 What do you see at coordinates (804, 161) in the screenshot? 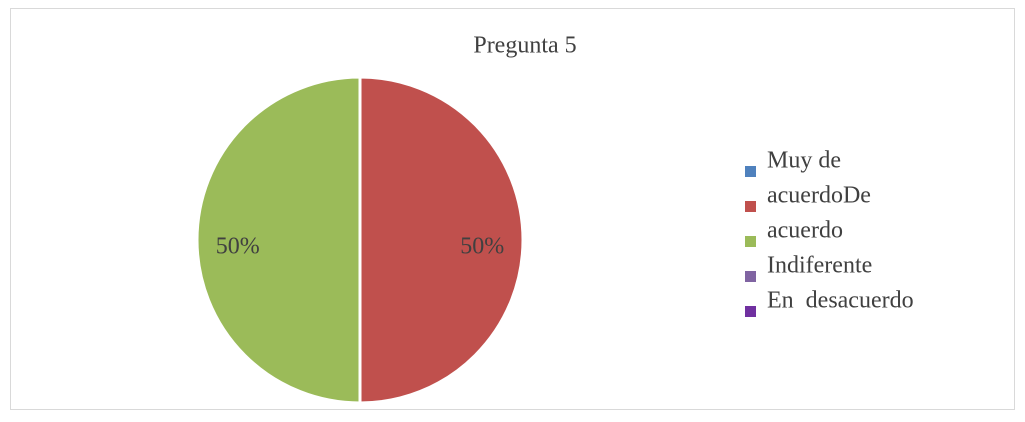
I see `legend-label: Muy de` at bounding box center [804, 161].